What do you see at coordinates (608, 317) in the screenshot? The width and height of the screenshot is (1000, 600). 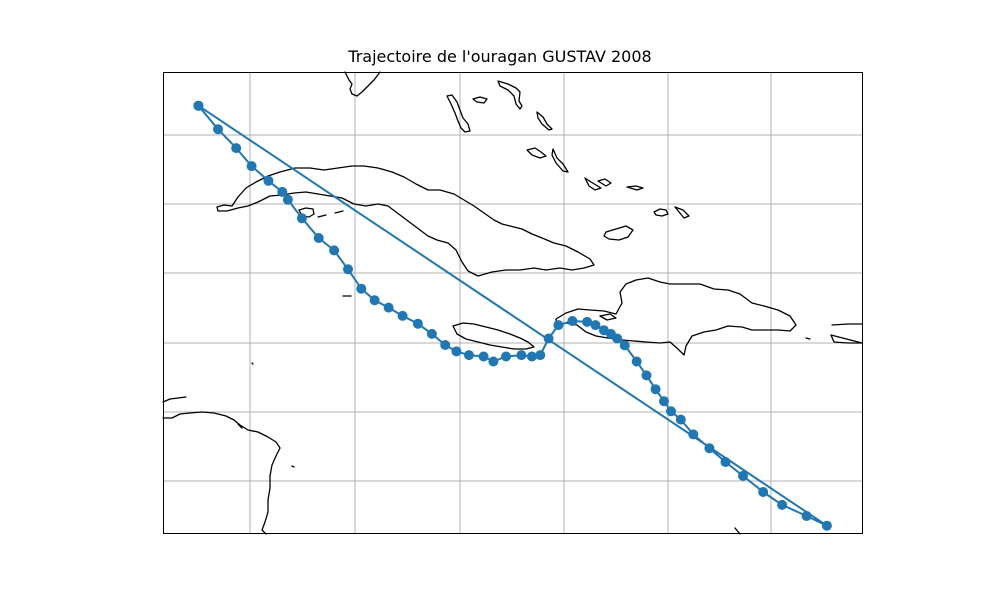 I see `coastline-gonave` at bounding box center [608, 317].